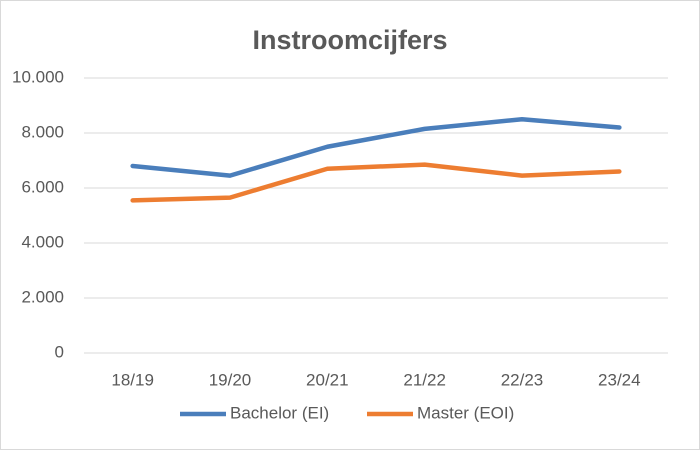 This screenshot has width=700, height=450. Describe the element at coordinates (424, 379) in the screenshot. I see `x-tick-label: 21/22` at that location.